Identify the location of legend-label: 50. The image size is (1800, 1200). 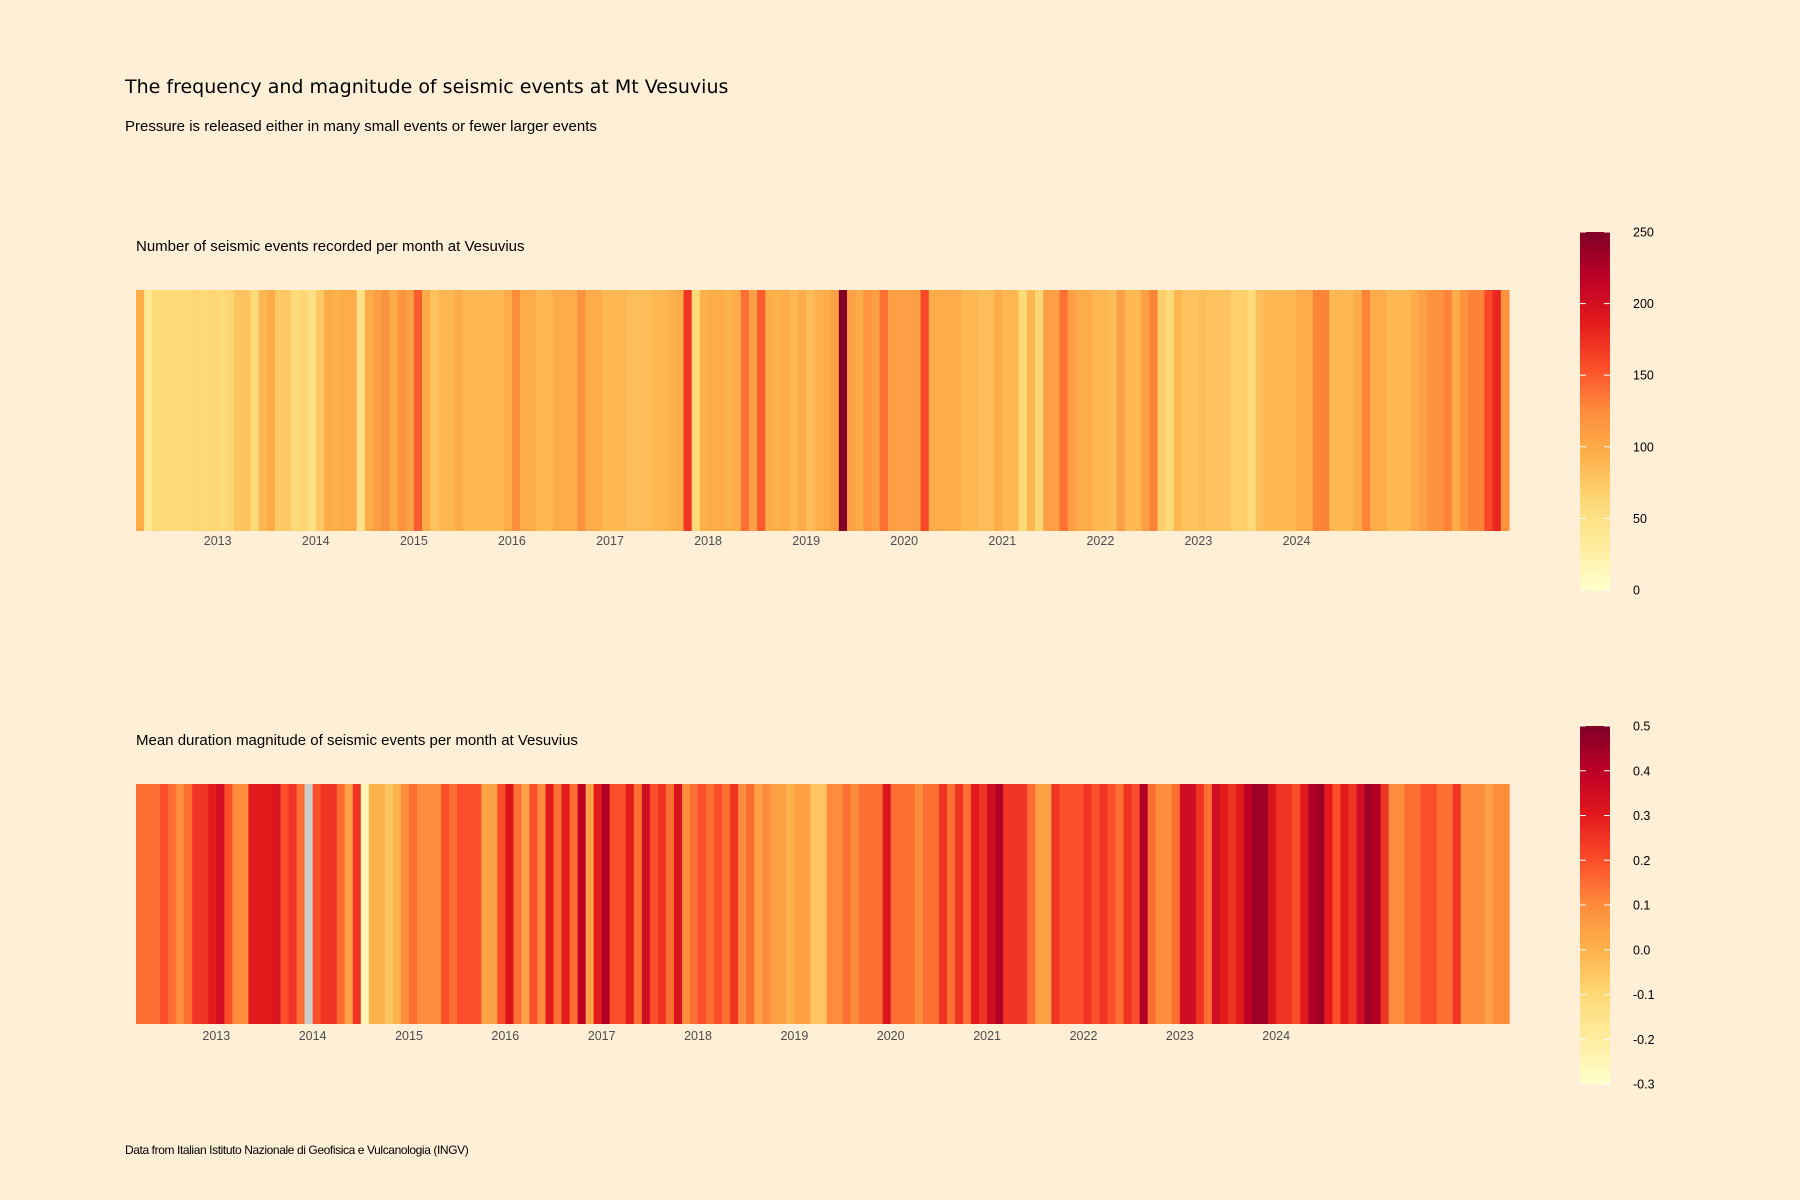
(1640, 519).